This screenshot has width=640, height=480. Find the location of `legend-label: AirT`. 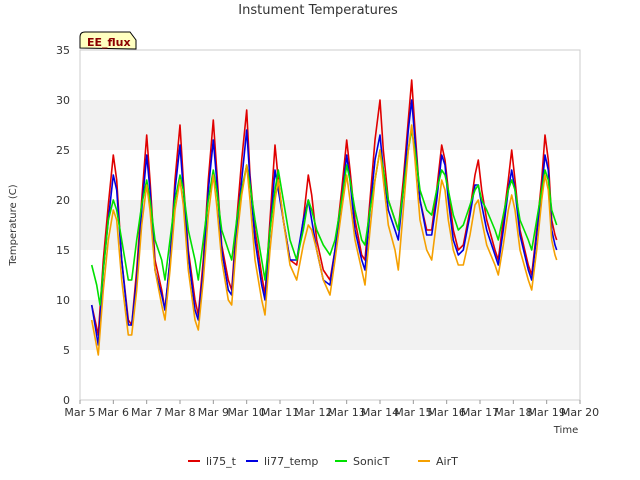

legend-label: AirT is located at coordinates (447, 461).